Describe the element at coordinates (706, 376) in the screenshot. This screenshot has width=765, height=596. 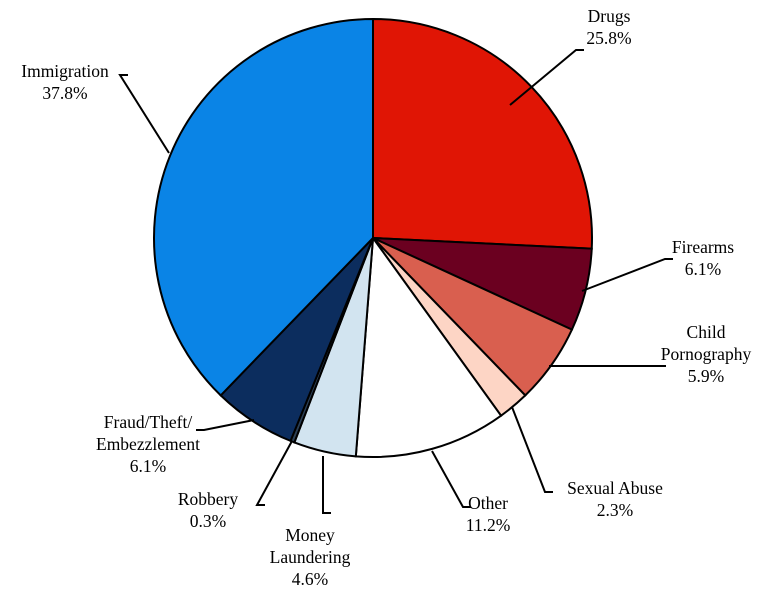
I see `slice-value-label: 5.9%` at that location.